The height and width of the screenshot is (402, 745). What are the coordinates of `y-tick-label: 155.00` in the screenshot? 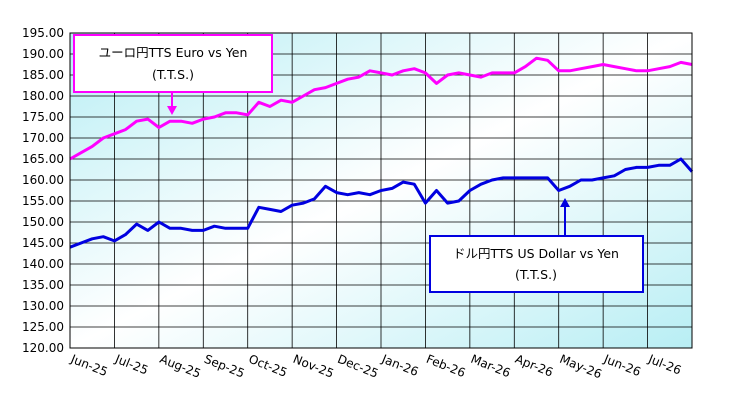 It's located at (43, 201).